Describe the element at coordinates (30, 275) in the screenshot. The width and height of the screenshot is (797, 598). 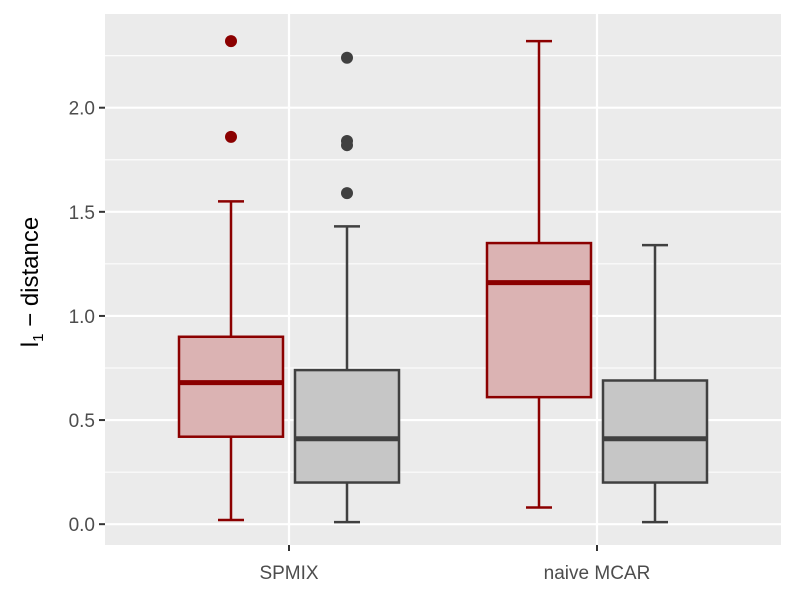
I see `y-axis-title-rest: − distance` at that location.